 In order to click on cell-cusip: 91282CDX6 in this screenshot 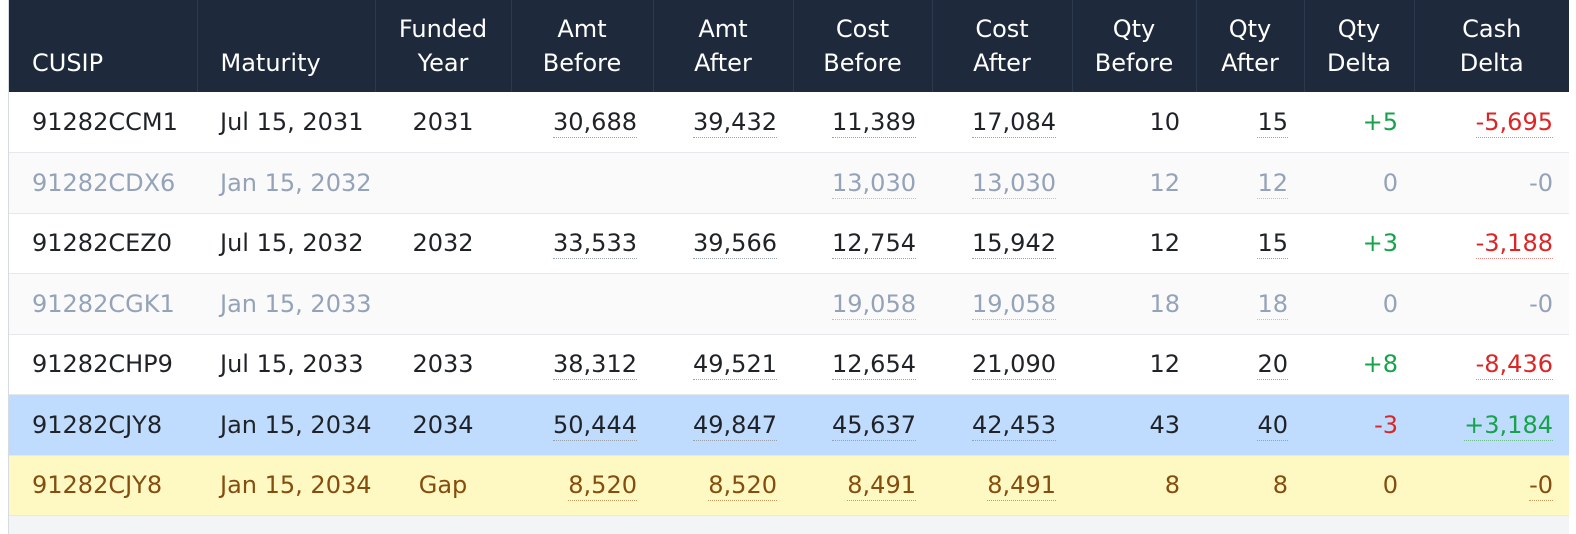, I will do `click(103, 182)`.